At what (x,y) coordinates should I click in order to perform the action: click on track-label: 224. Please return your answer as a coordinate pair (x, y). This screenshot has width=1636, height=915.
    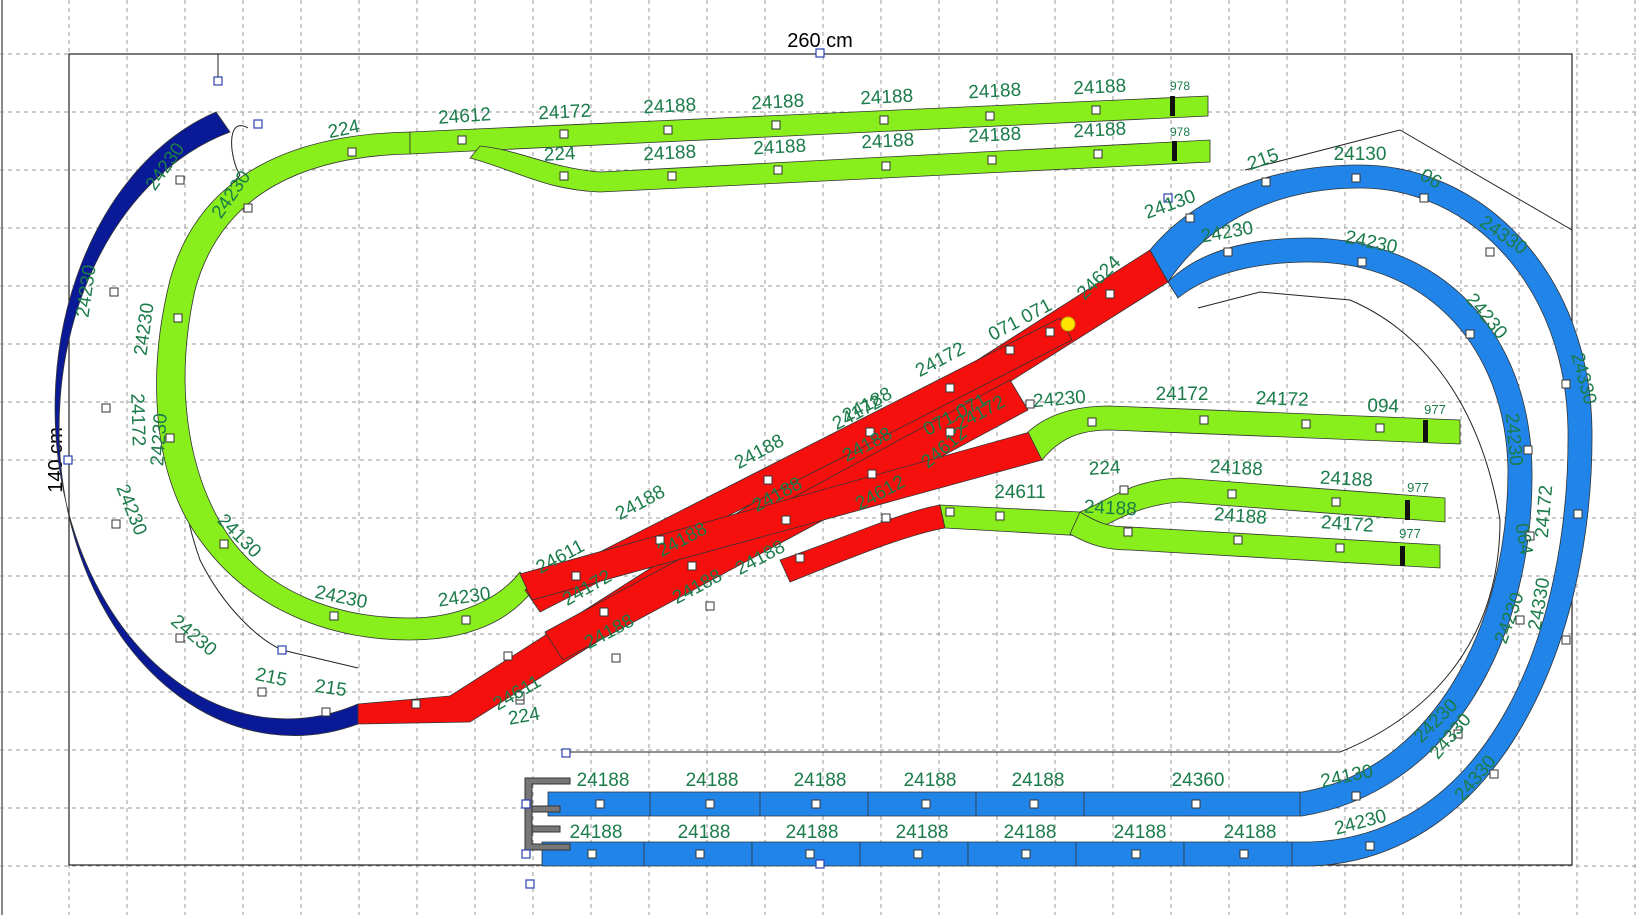
    Looking at the image, I should click on (1104, 468).